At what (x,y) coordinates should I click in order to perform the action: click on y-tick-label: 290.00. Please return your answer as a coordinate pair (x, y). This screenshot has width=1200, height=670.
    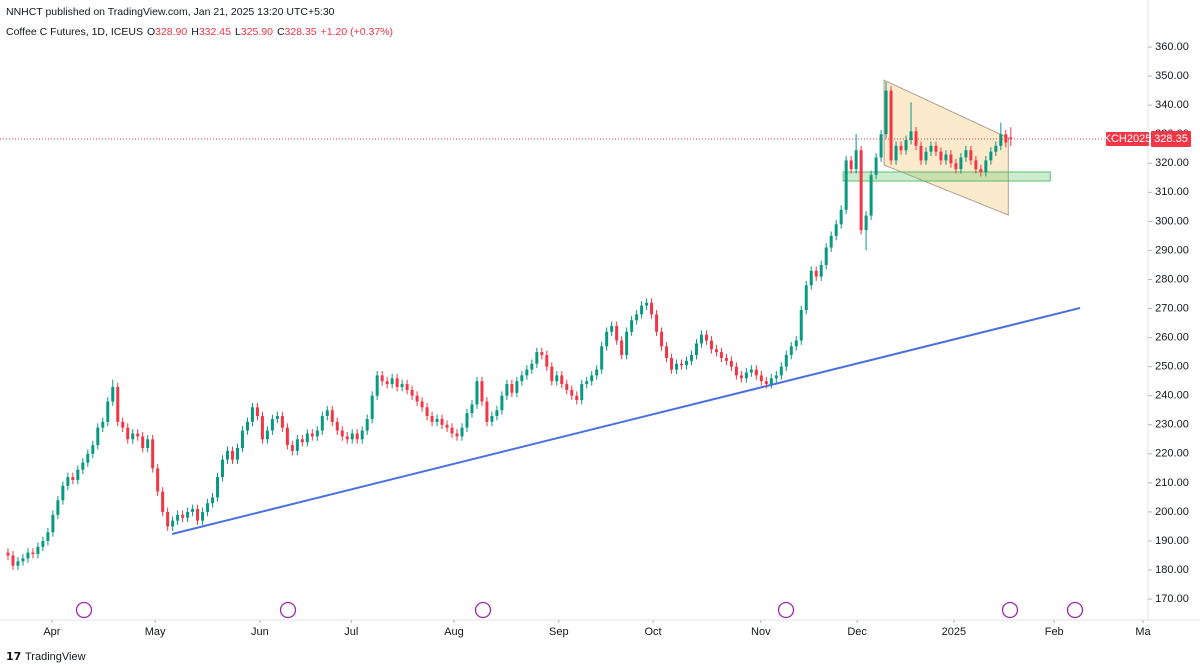
    Looking at the image, I should click on (1172, 250).